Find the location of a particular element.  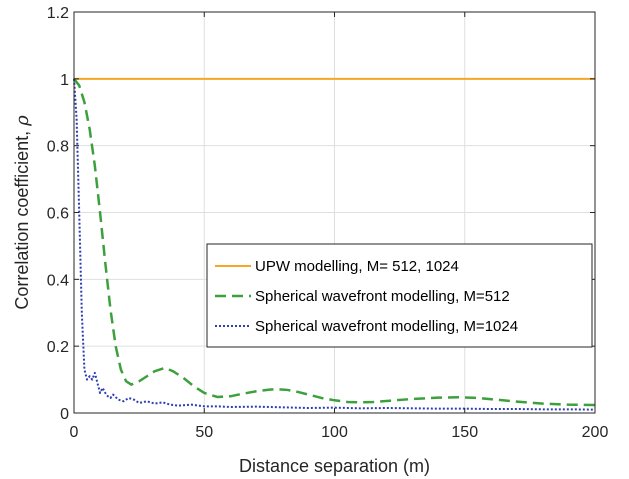

x-tick-label: 50 is located at coordinates (204, 432).